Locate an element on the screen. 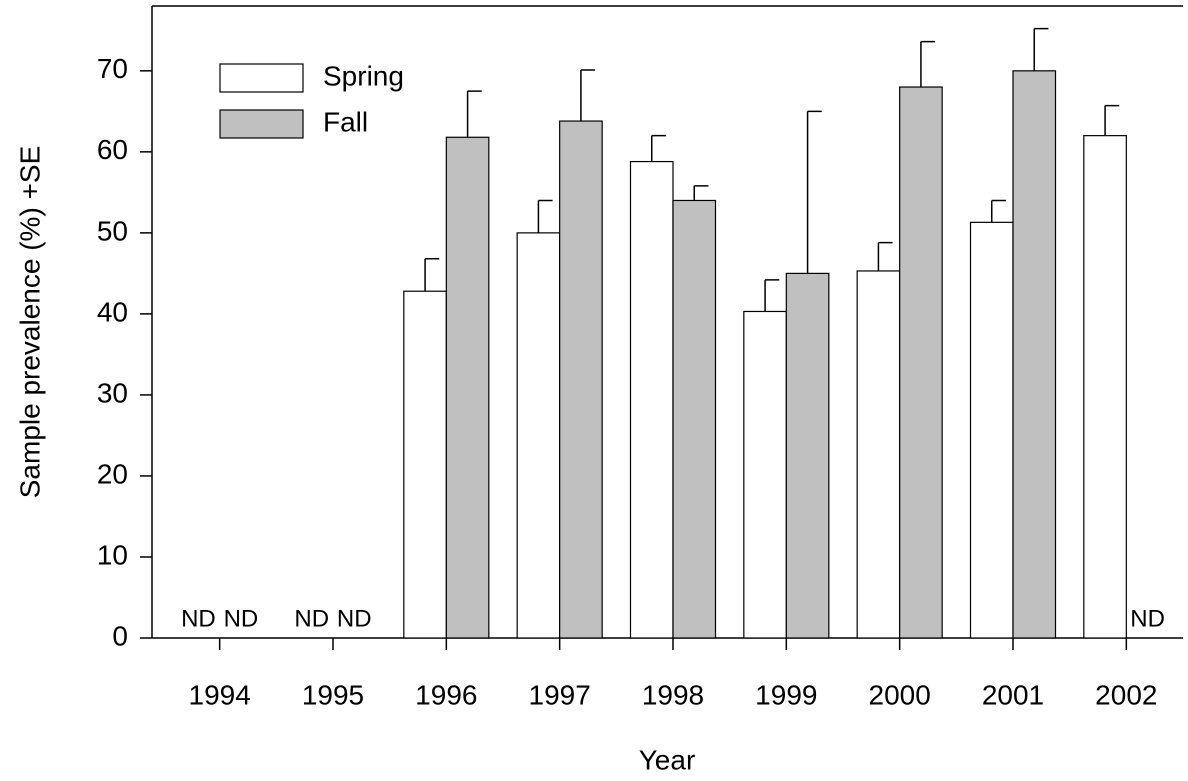 This screenshot has width=1188, height=781. y-axis-label: Sample prevalence (%) +SE is located at coordinates (29, 322).